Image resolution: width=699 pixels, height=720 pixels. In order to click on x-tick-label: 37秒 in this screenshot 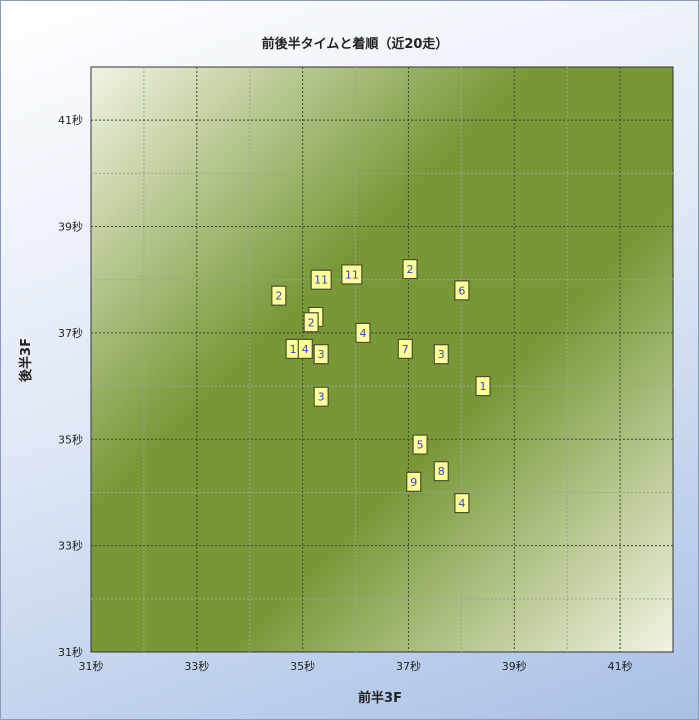, I will do `click(408, 666)`.